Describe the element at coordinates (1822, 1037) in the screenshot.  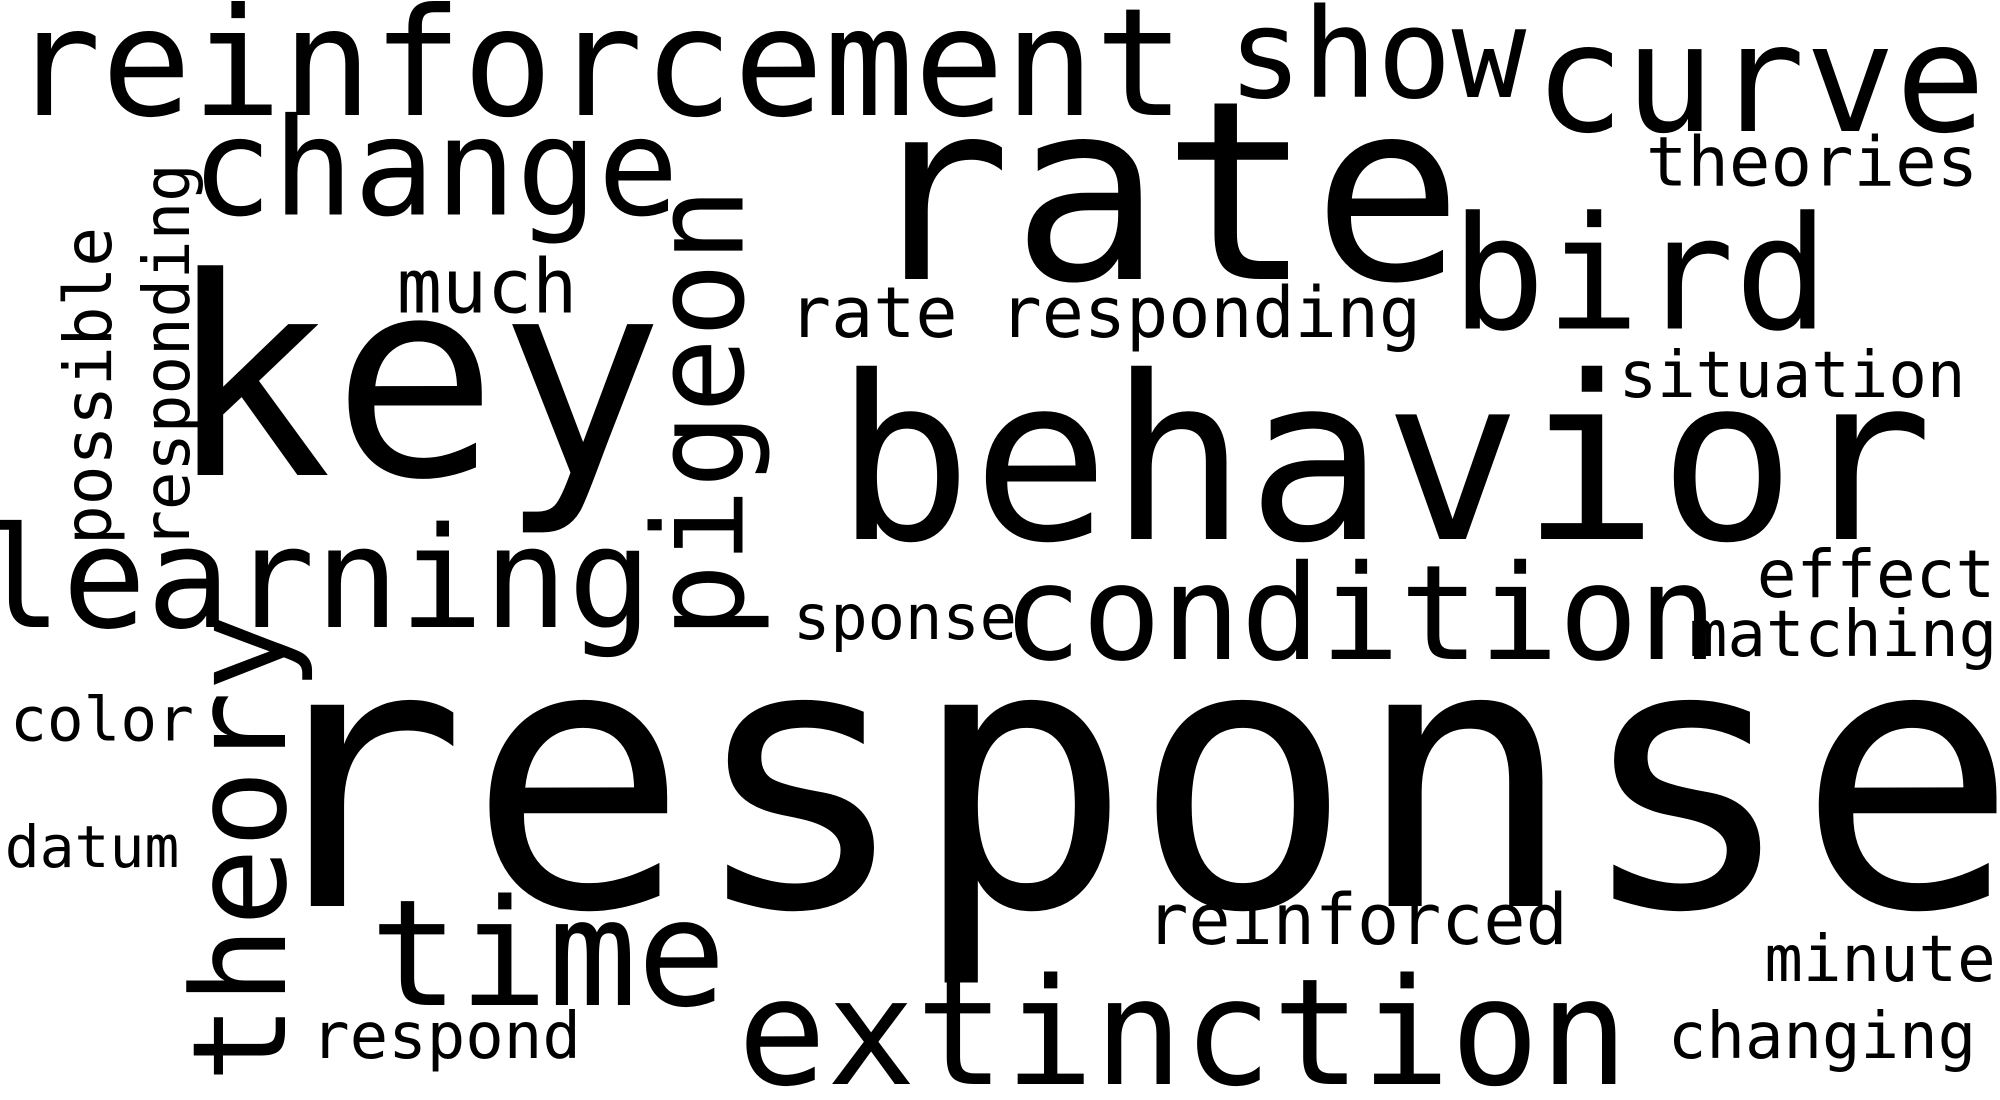
I see `word-changing: changing` at that location.